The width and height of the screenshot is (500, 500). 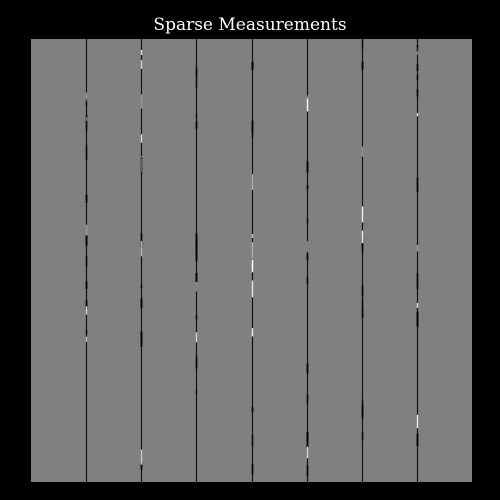 What do you see at coordinates (250, 25) in the screenshot?
I see `figure-title: Sparse Measurements` at bounding box center [250, 25].